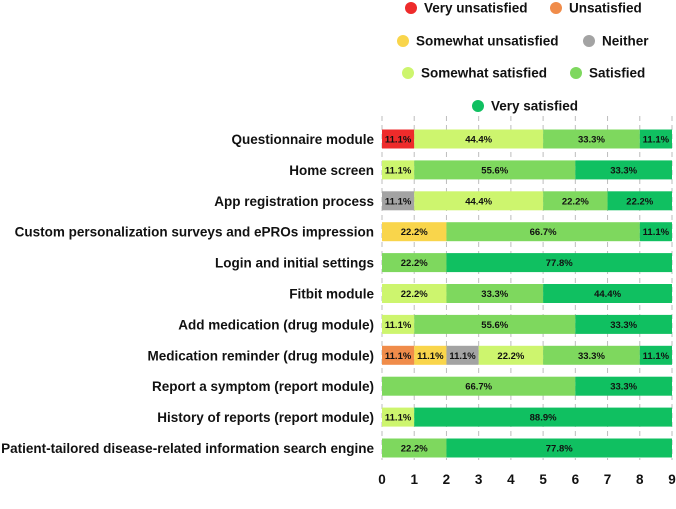  Describe the element at coordinates (478, 106) in the screenshot. I see `legend-marker-very-satisfied` at that location.